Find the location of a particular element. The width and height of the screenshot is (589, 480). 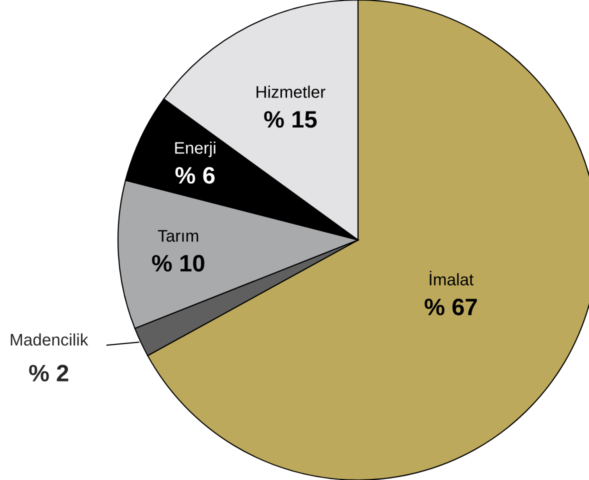

data-label: % 6 is located at coordinates (195, 175).